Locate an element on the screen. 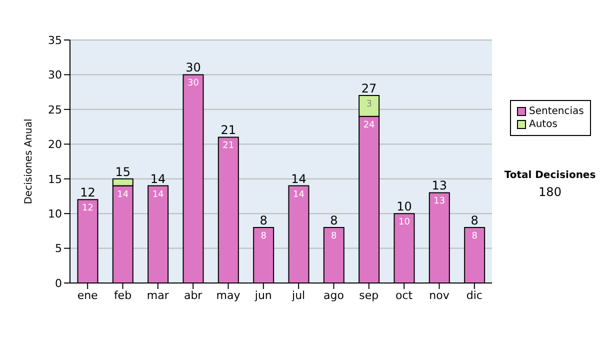 The image size is (600, 340). y-tick-label: 25 is located at coordinates (55, 109).